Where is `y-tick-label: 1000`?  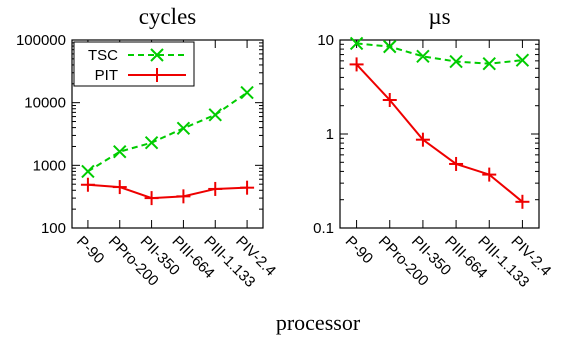
y-tick-label: 1000 is located at coordinates (49, 165).